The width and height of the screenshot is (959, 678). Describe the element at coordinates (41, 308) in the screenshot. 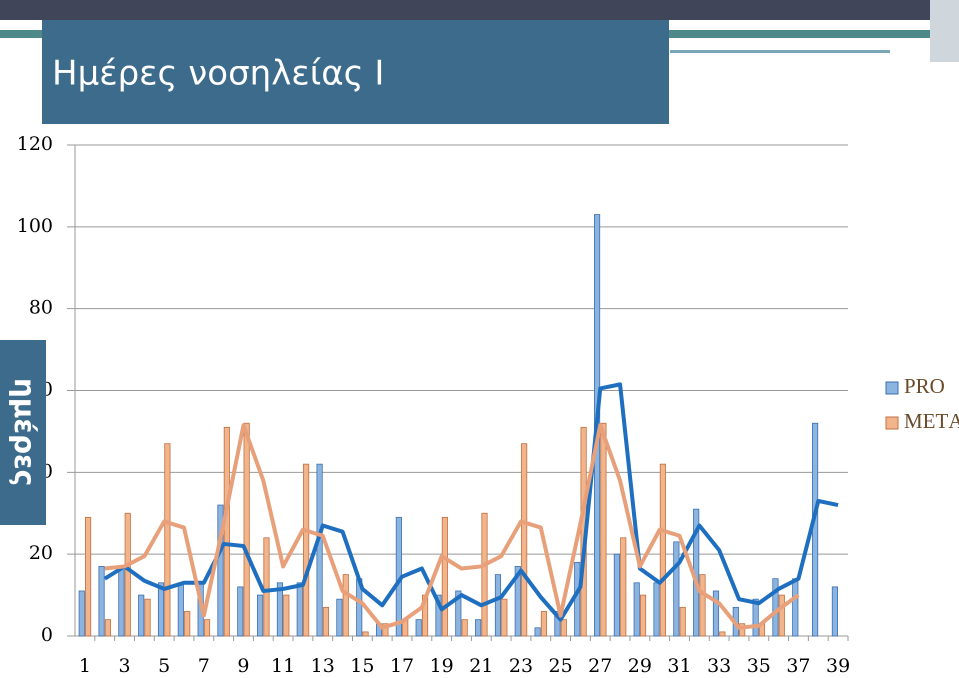

I see `y-tick-label: 80` at that location.